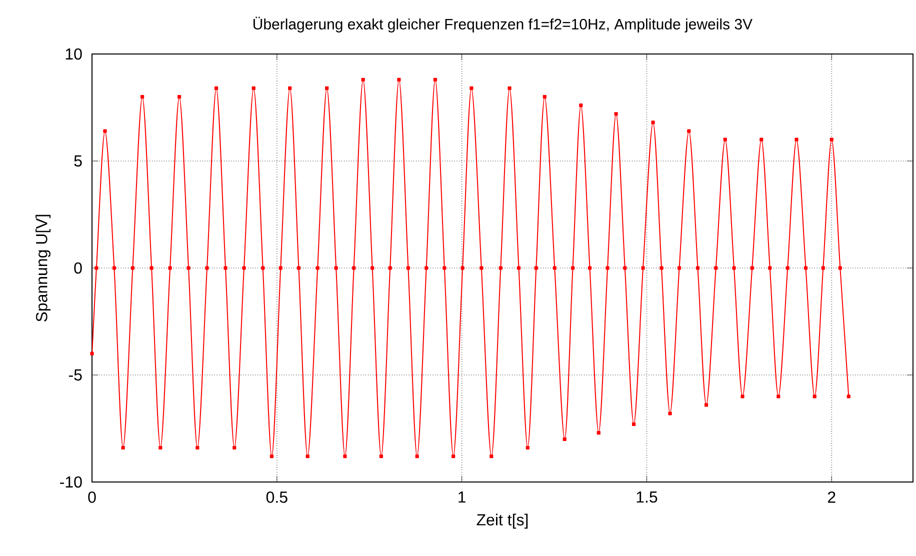  Describe the element at coordinates (74, 54) in the screenshot. I see `y-tick-label: 10` at that location.